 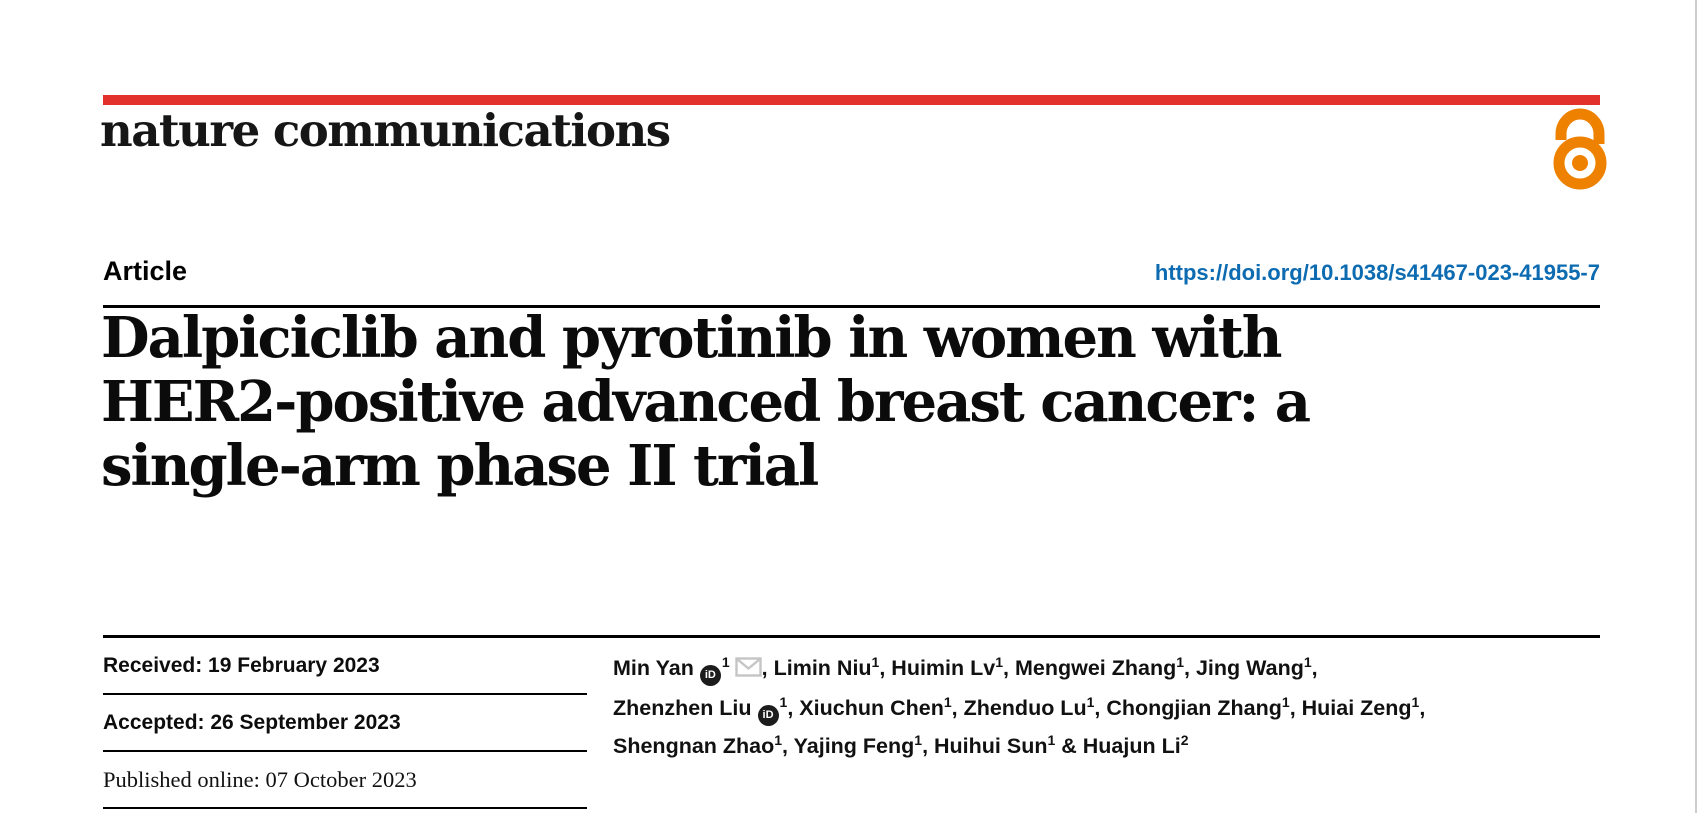 I want to click on author-name: Min Yan, so click(x=653, y=668).